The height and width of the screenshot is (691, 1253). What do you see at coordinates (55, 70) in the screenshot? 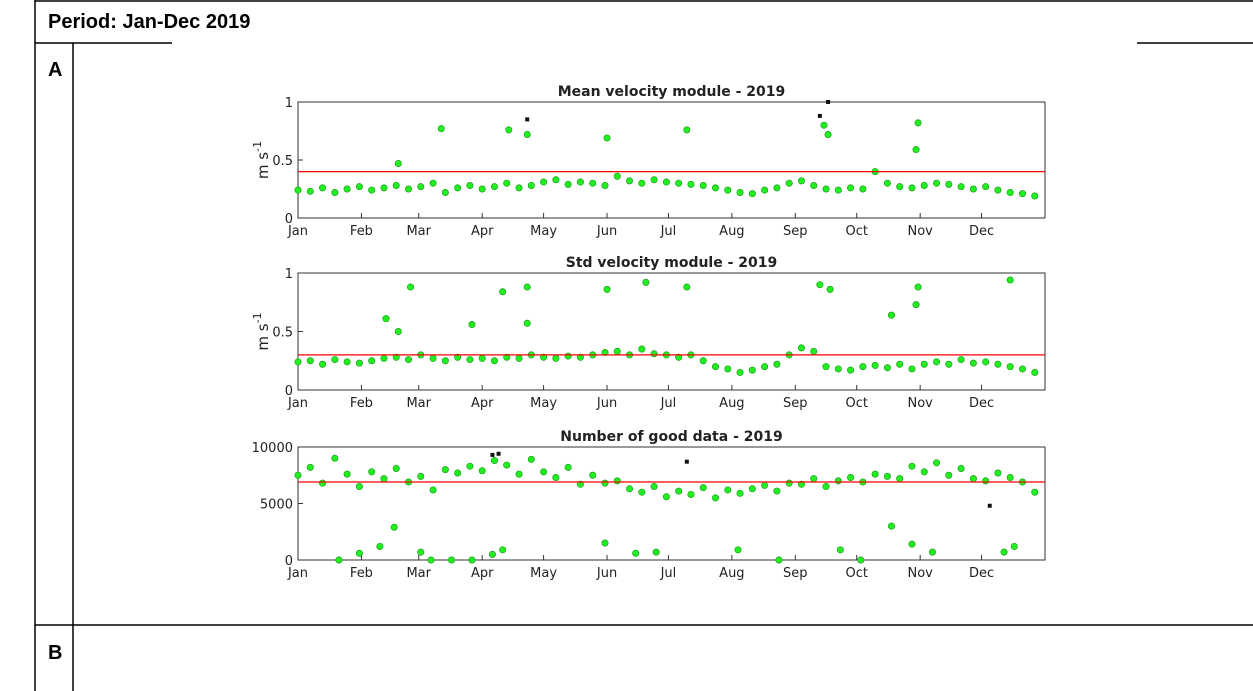
I see `row-label: A` at bounding box center [55, 70].